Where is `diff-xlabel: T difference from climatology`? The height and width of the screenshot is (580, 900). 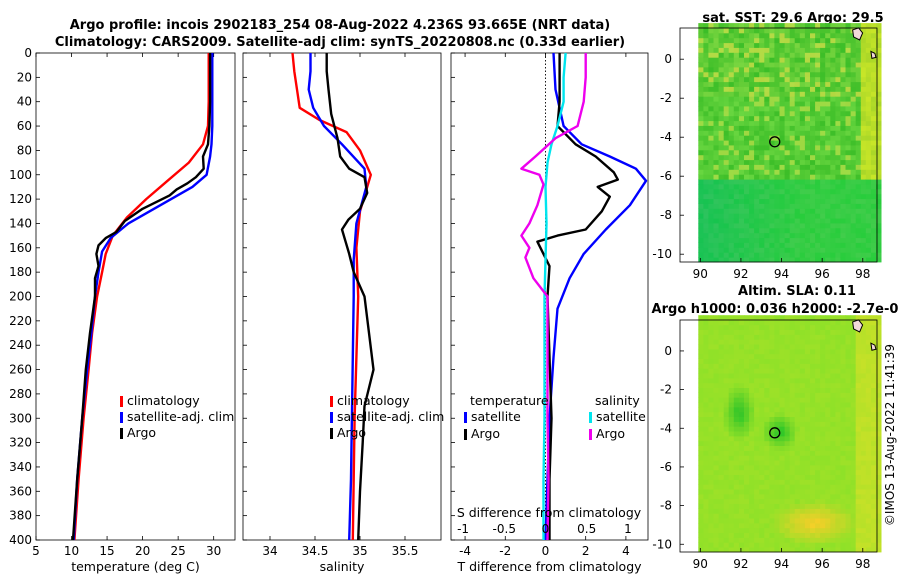 diff-xlabel: T difference from climatology is located at coordinates (549, 566).